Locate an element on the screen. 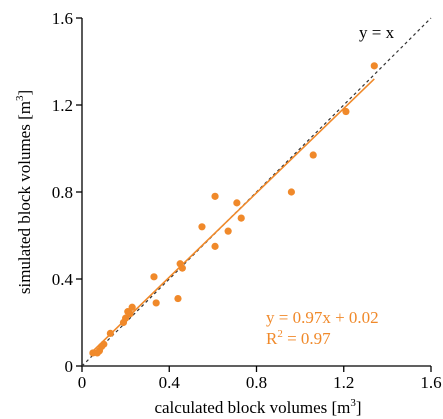 This screenshot has height=419, width=443. x-tick-label: 1.6 is located at coordinates (430, 382).